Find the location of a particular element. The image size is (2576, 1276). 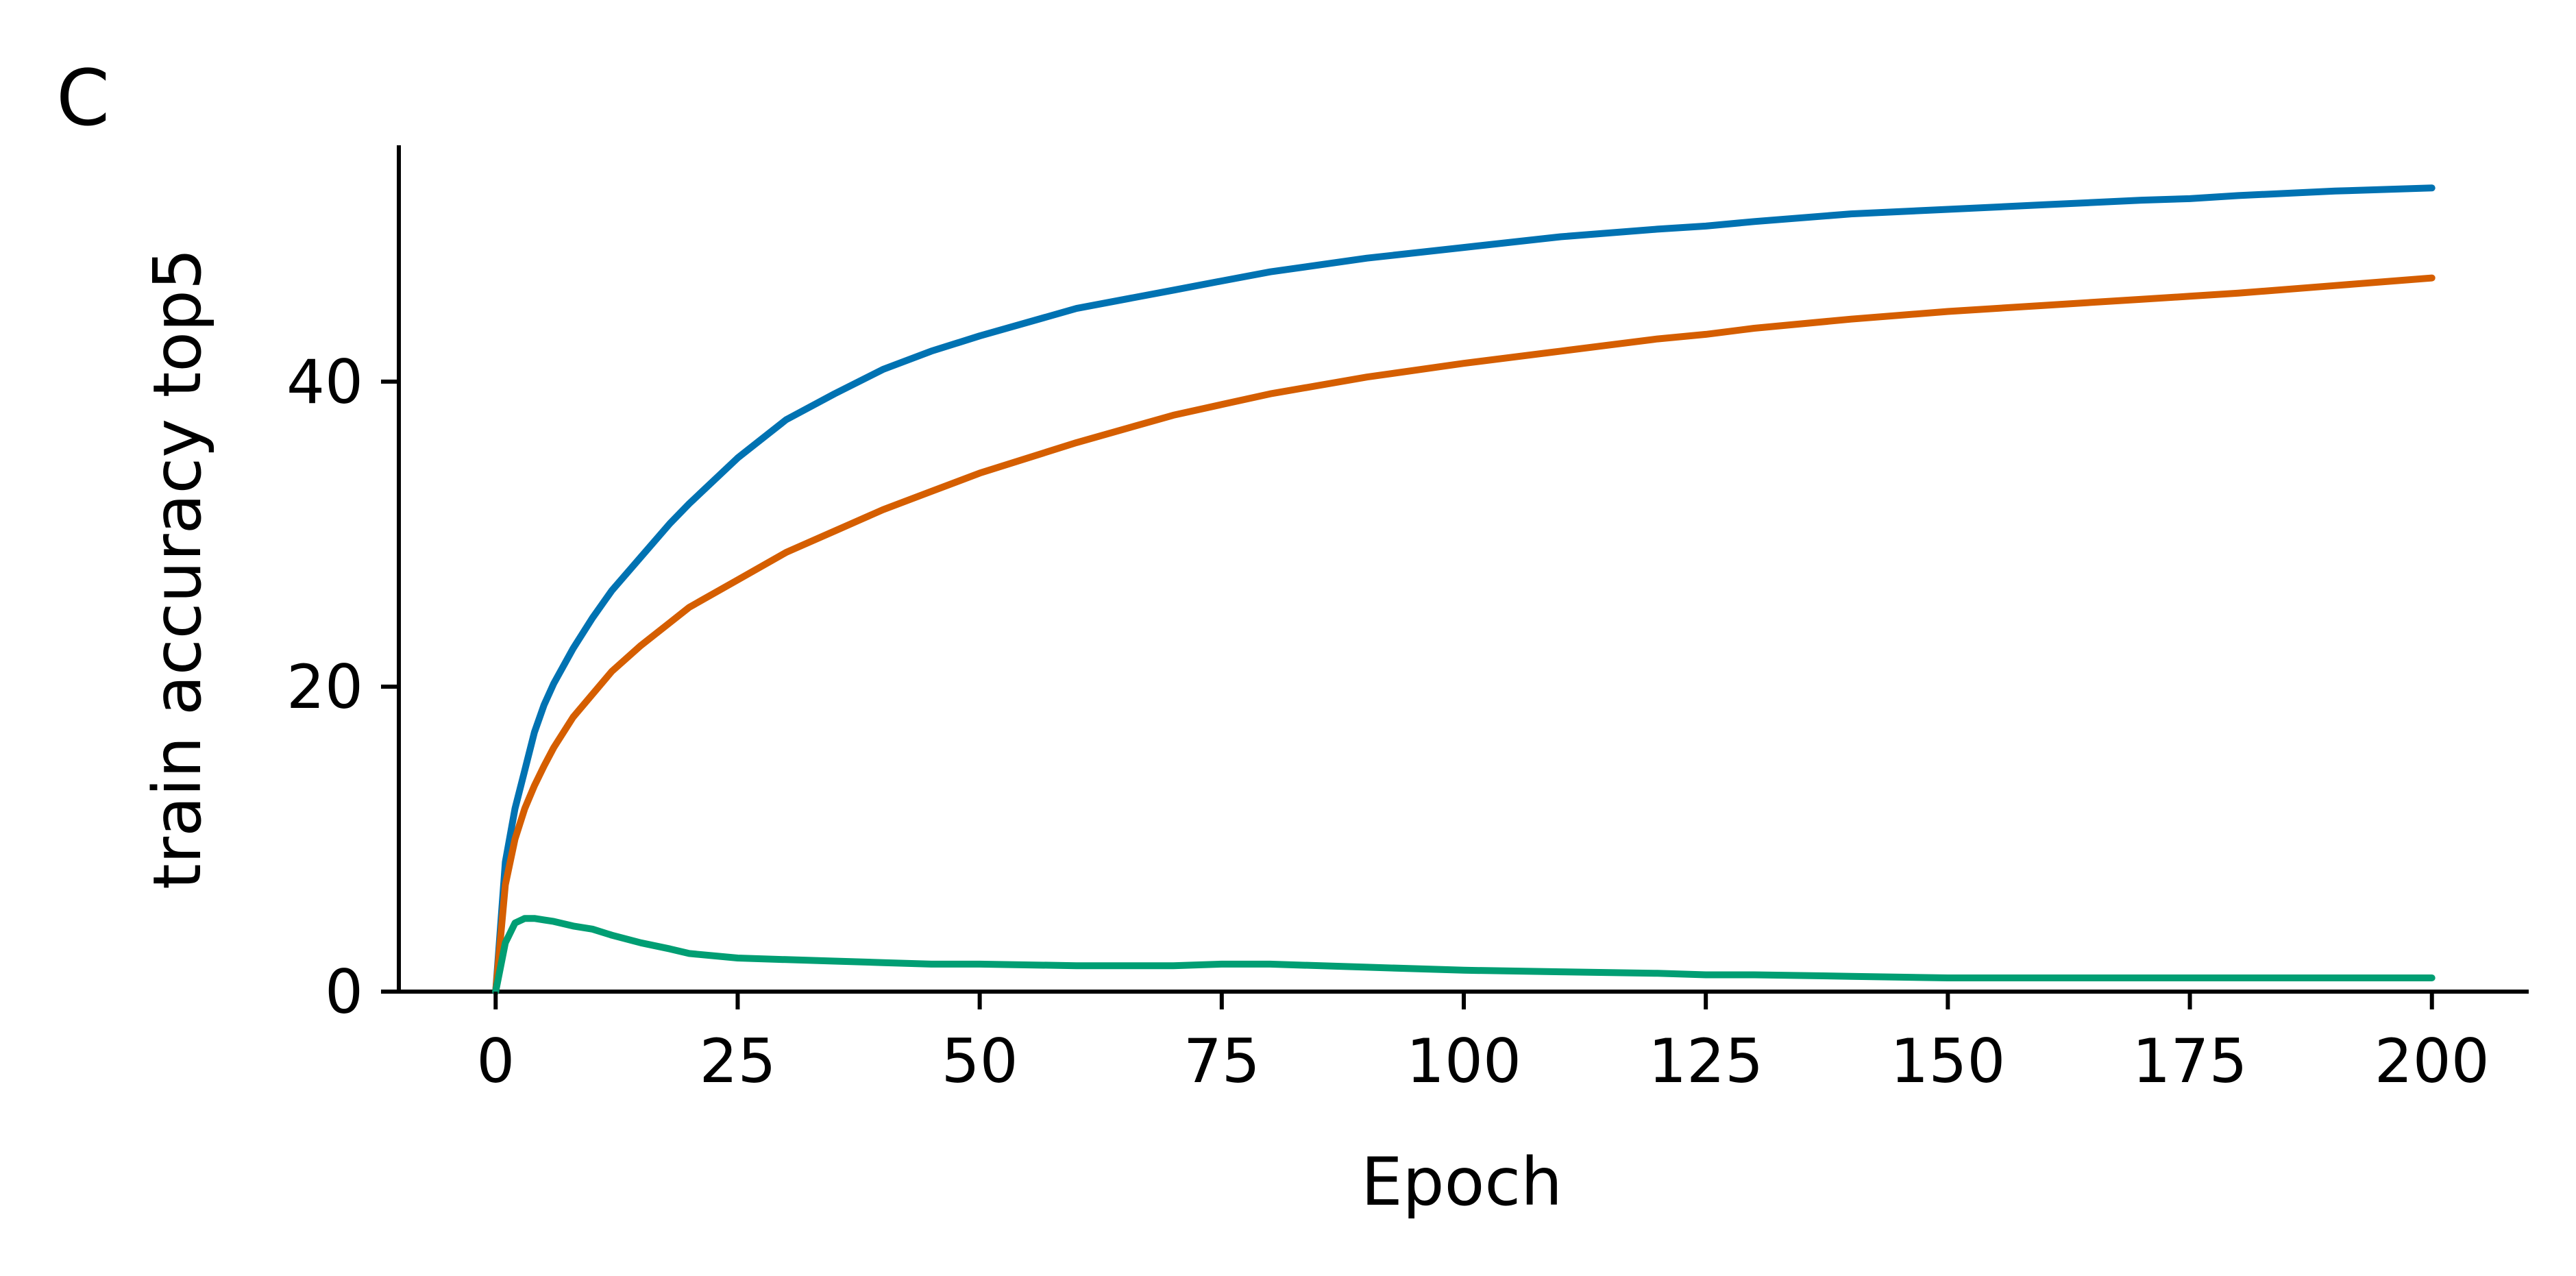

x-tick-label: 175 is located at coordinates (2191, 1061).